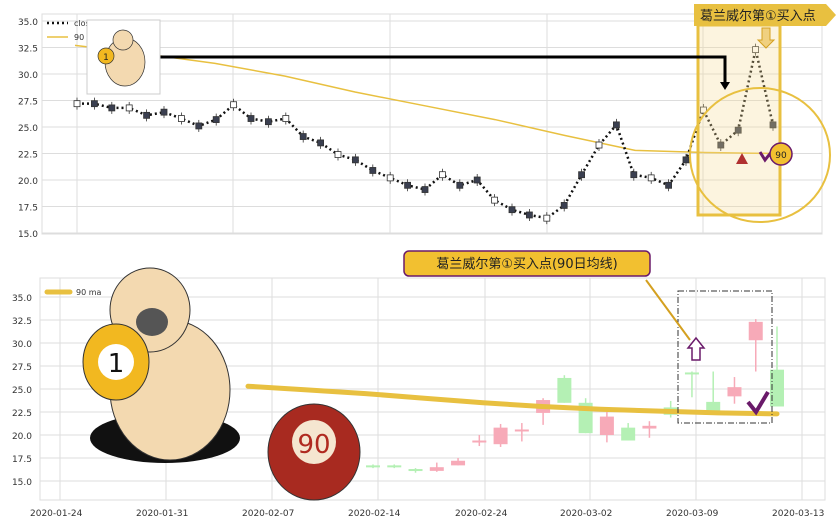  I want to click on highlight-circle, so click(760, 155).